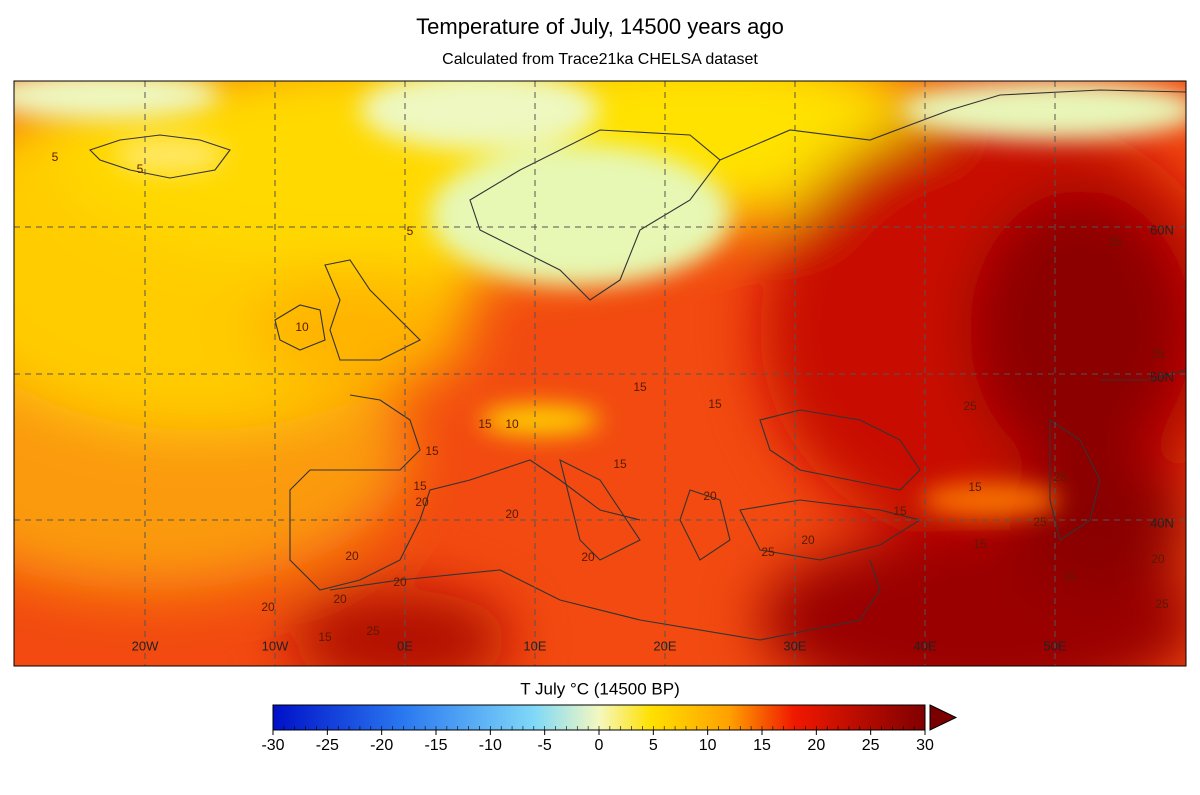  What do you see at coordinates (762, 745) in the screenshot?
I see `colorbar-tick-label: 15` at bounding box center [762, 745].